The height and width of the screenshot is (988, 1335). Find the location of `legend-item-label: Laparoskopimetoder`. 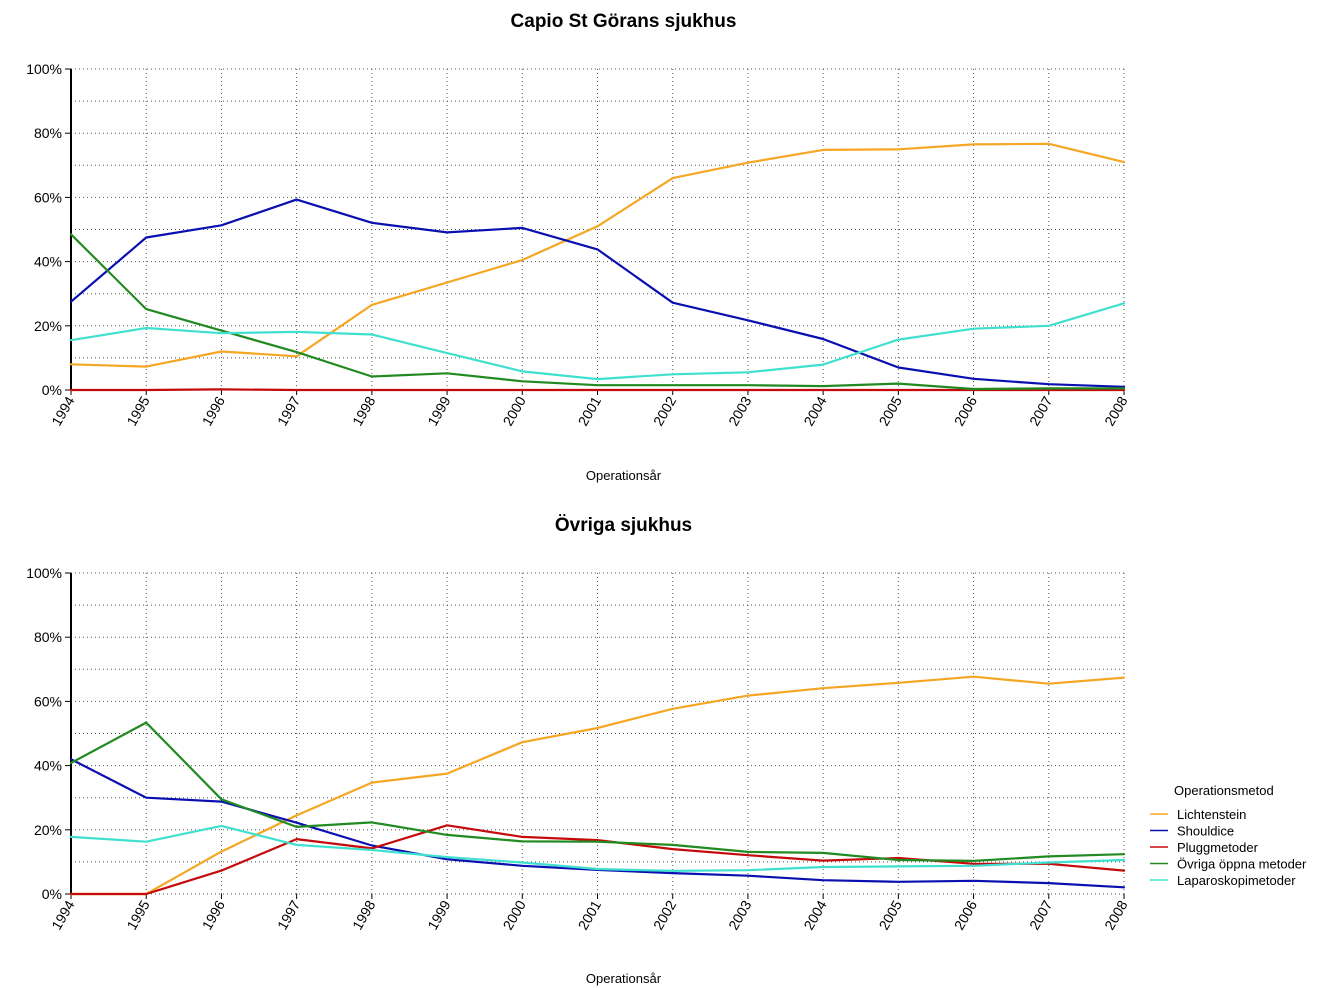

legend-item-label: Laparoskopimetoder is located at coordinates (1236, 880).